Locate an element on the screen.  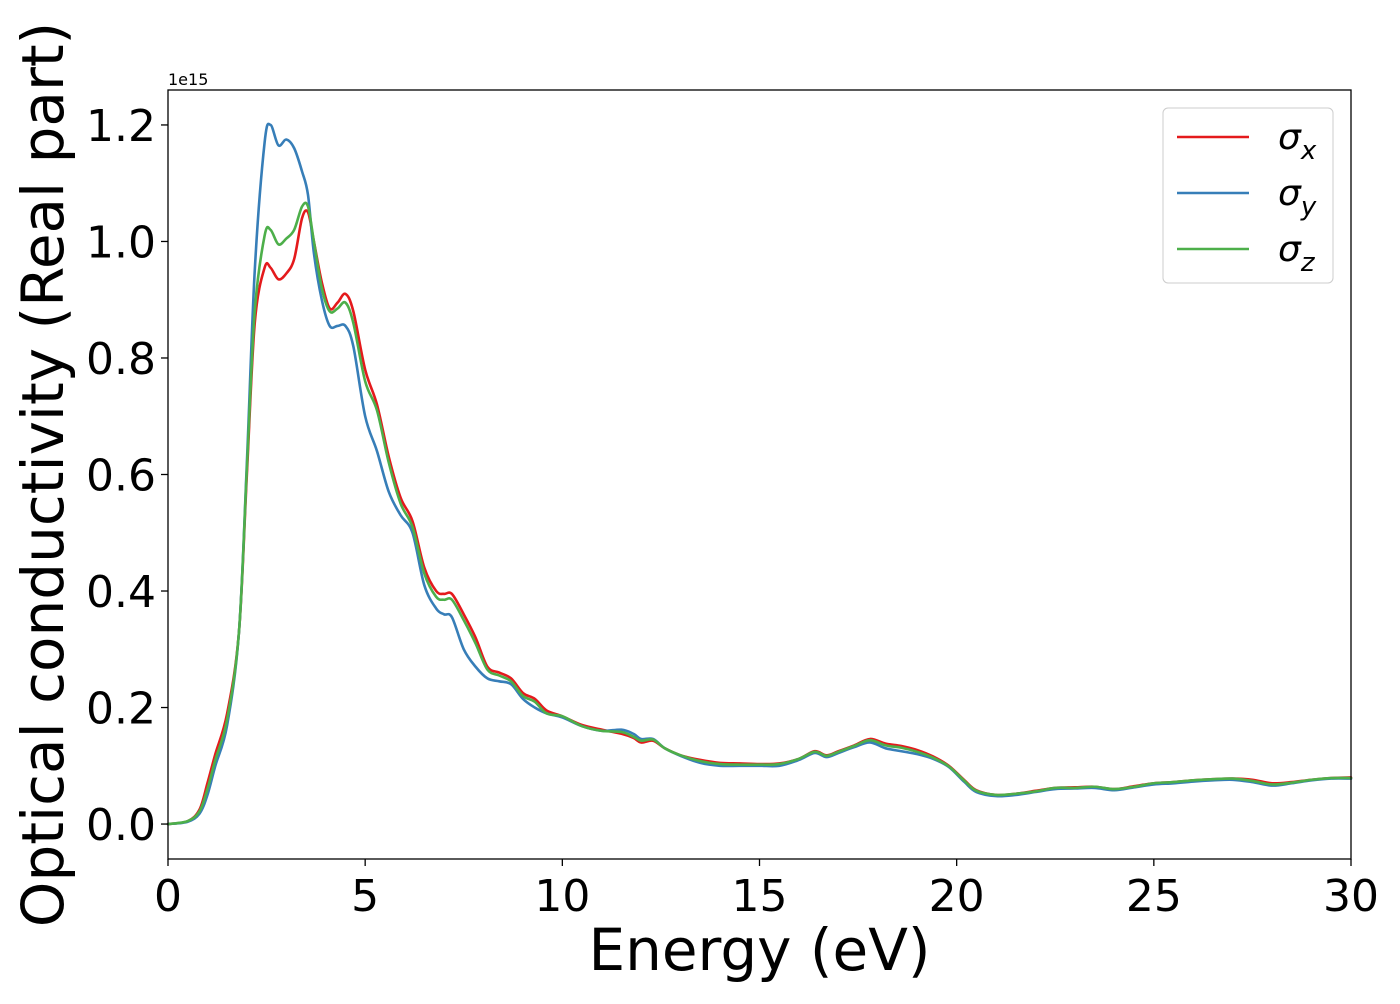
legend: σx σy σz is located at coordinates (1248, 195).